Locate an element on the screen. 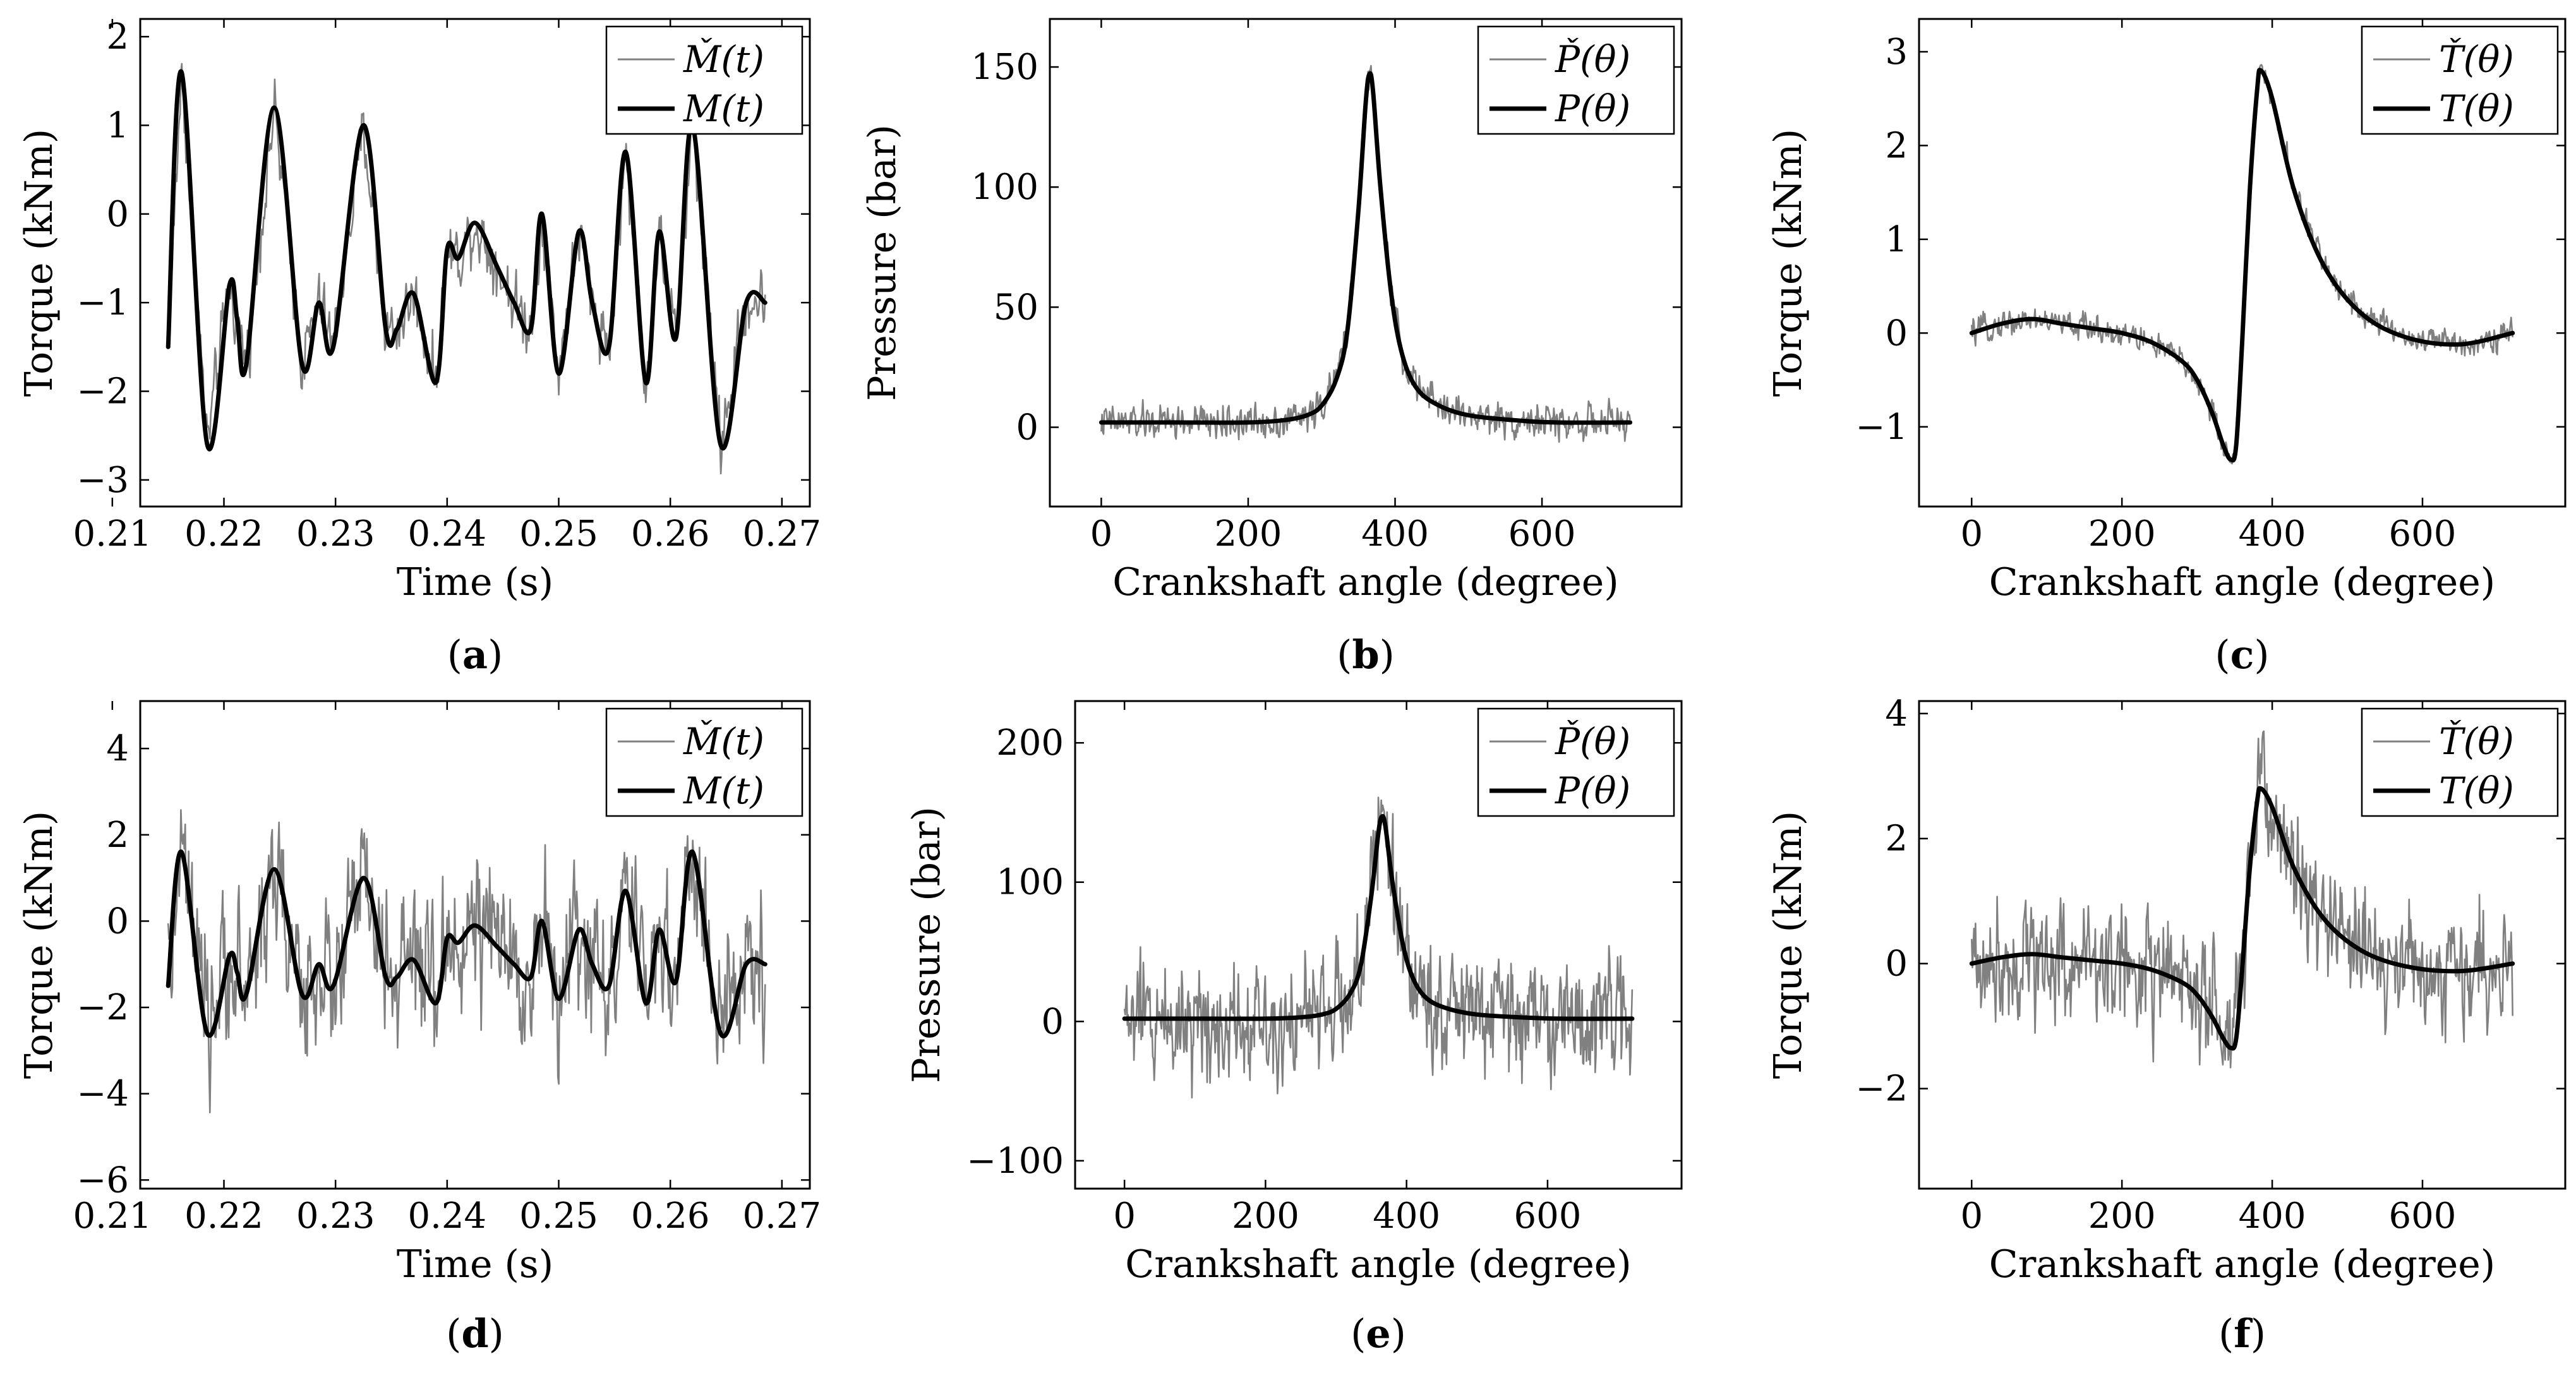 The image size is (2576, 1380). panel-label: (d) is located at coordinates (475, 1334).